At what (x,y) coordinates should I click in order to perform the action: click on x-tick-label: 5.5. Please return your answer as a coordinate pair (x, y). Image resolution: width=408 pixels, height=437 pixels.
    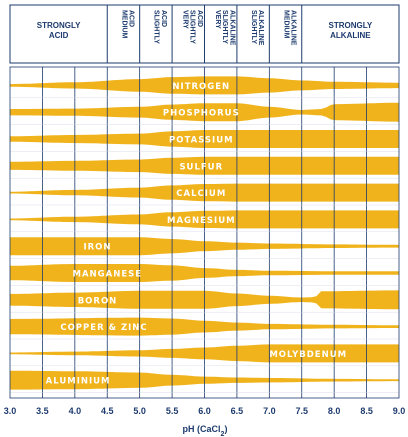
    Looking at the image, I should click on (172, 411).